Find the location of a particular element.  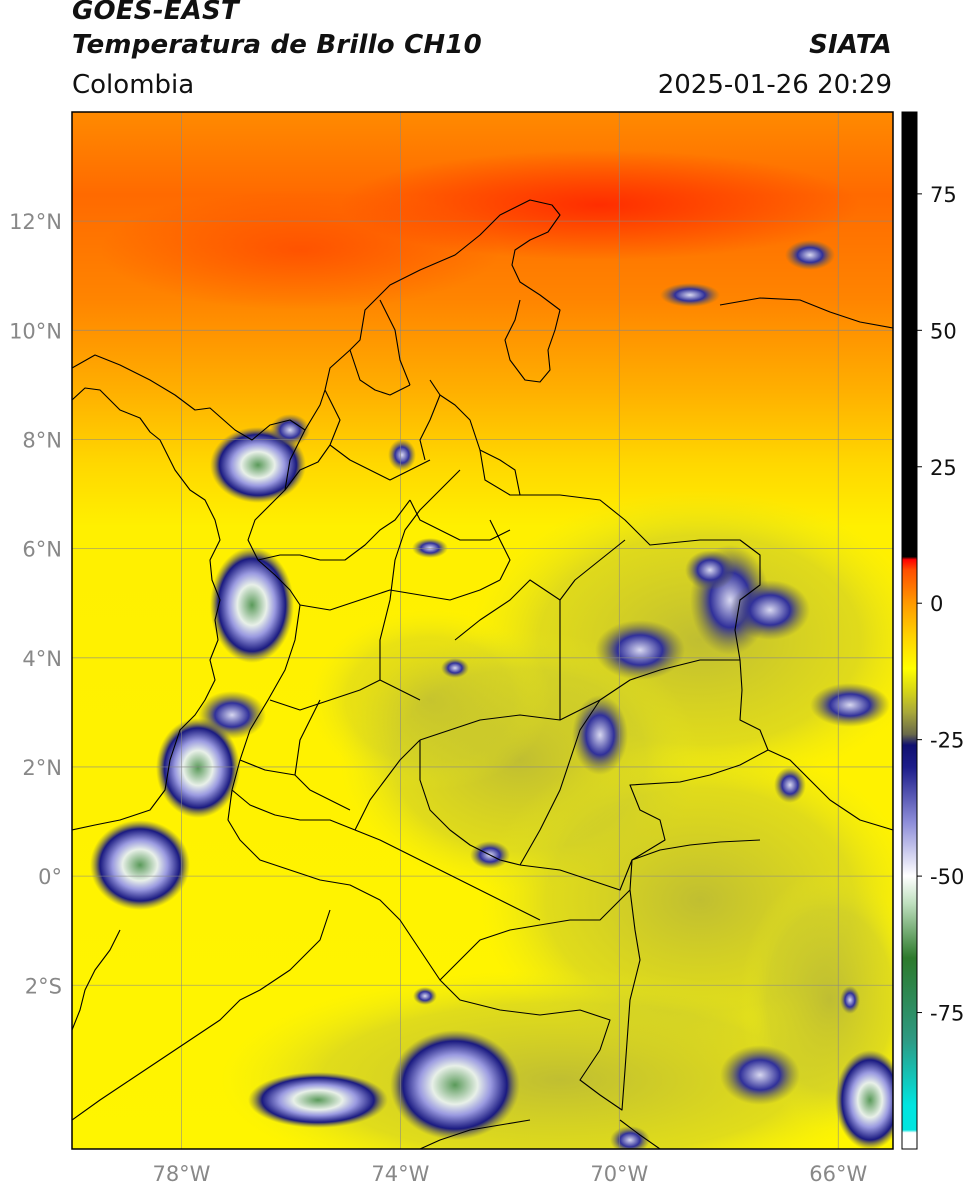

colorbar-ticks: 75 50 25 0 -25 -50 -75 is located at coordinates (940, 604).